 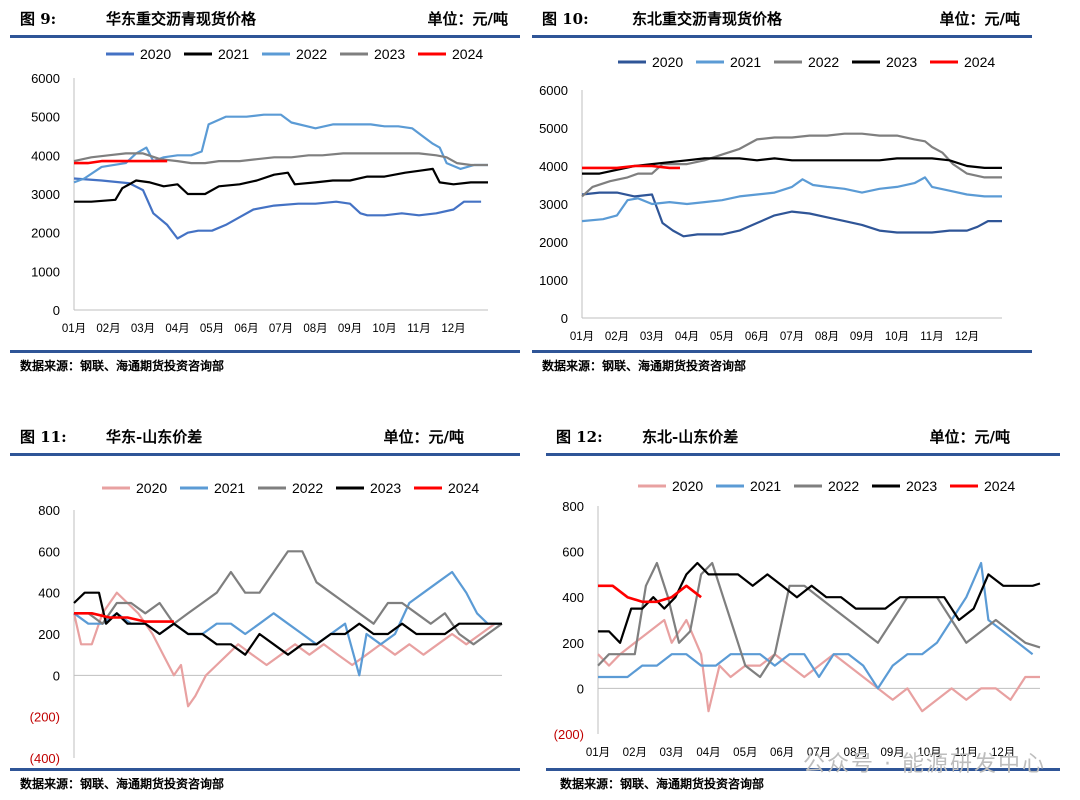 I want to click on y-tick-label: (400), so click(x=45, y=758).